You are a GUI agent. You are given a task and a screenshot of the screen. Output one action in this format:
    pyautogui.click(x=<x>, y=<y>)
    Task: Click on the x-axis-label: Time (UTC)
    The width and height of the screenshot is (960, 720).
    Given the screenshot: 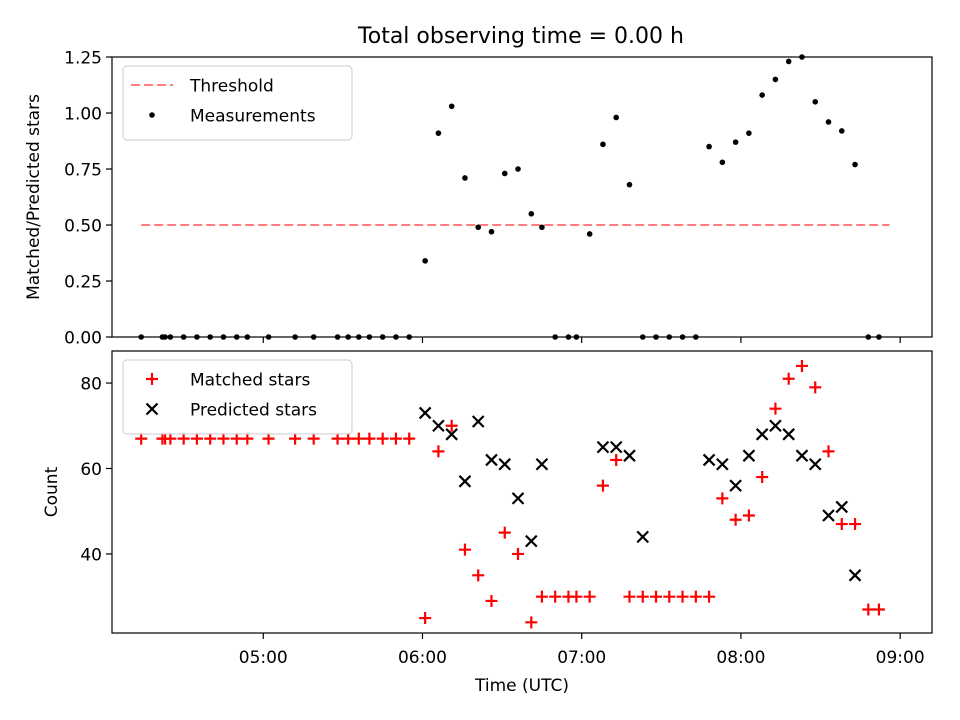 What is the action you would take?
    pyautogui.click(x=521, y=686)
    